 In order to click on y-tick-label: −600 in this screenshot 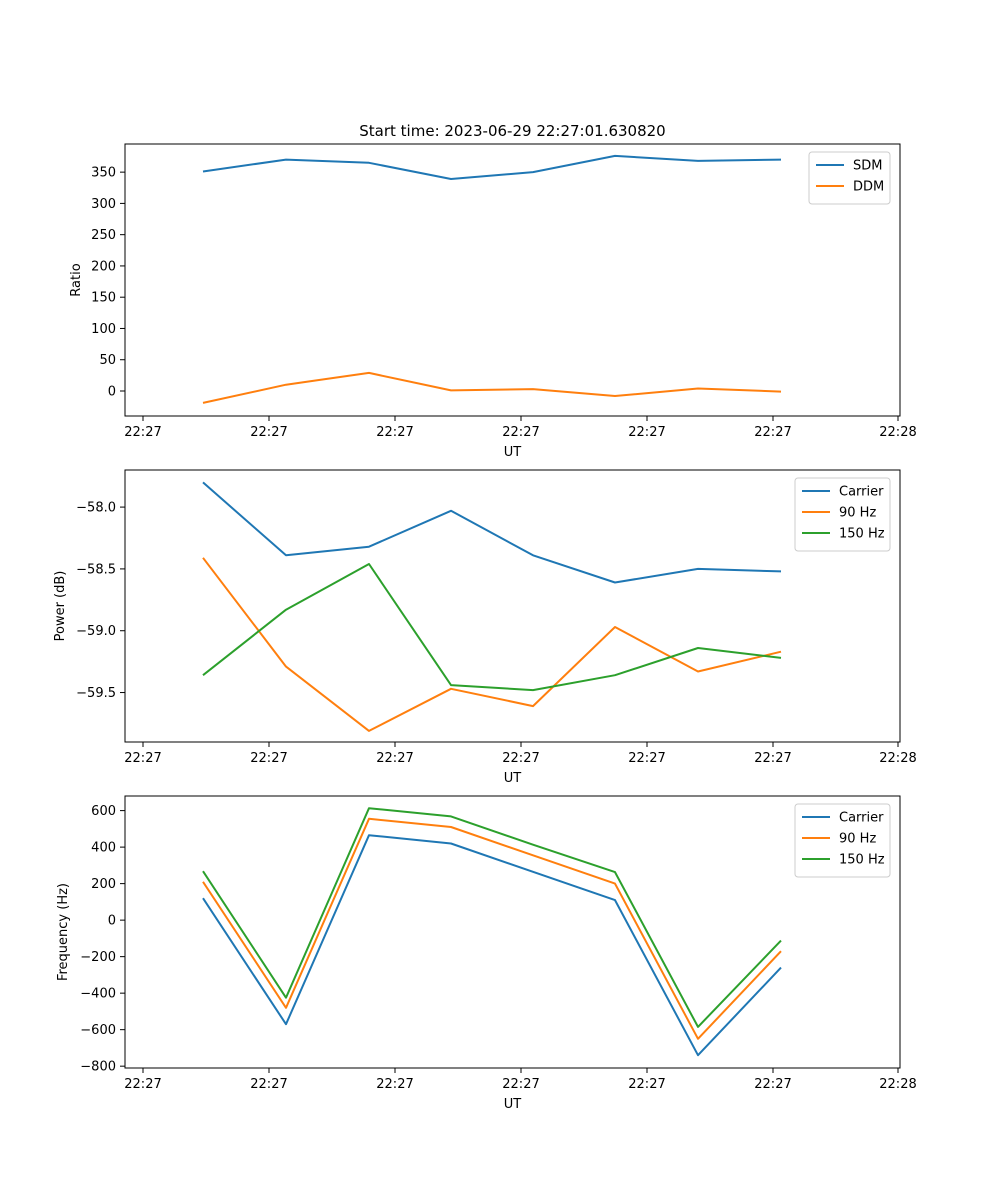, I will do `click(98, 1030)`.